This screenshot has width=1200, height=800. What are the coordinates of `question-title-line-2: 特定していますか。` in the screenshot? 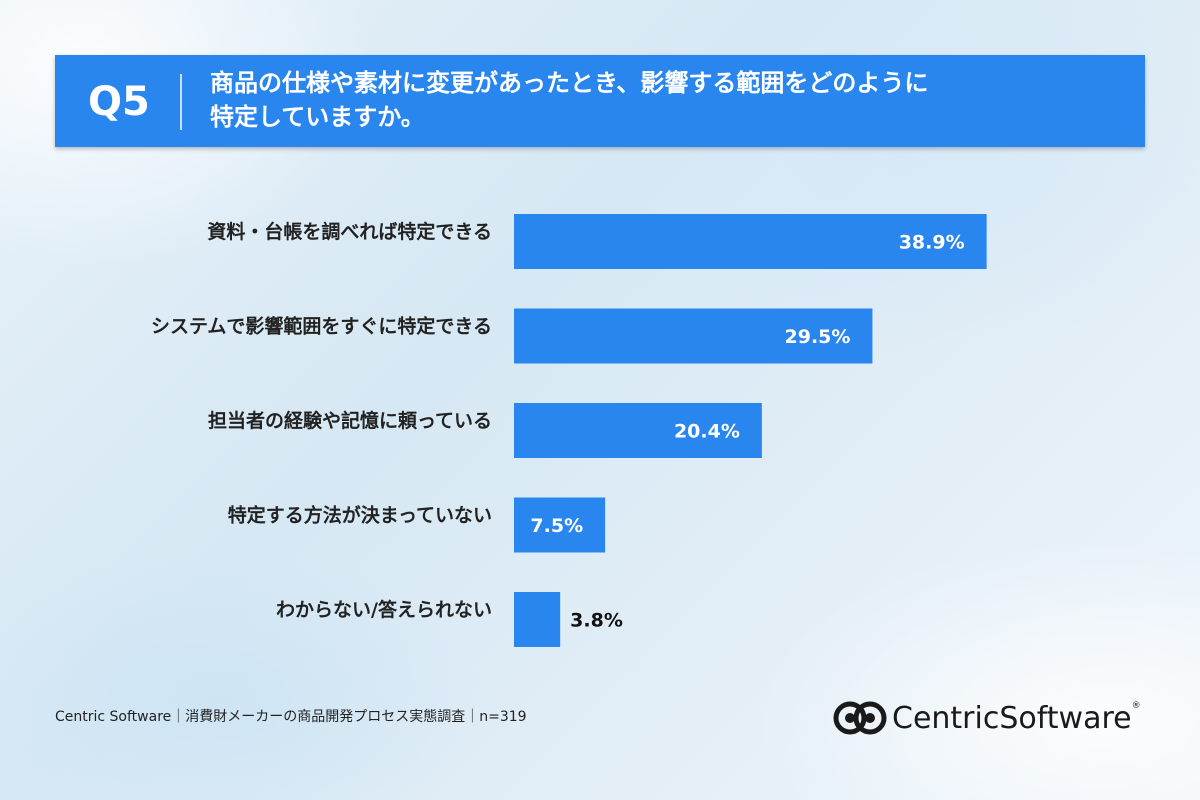 It's located at (317, 117).